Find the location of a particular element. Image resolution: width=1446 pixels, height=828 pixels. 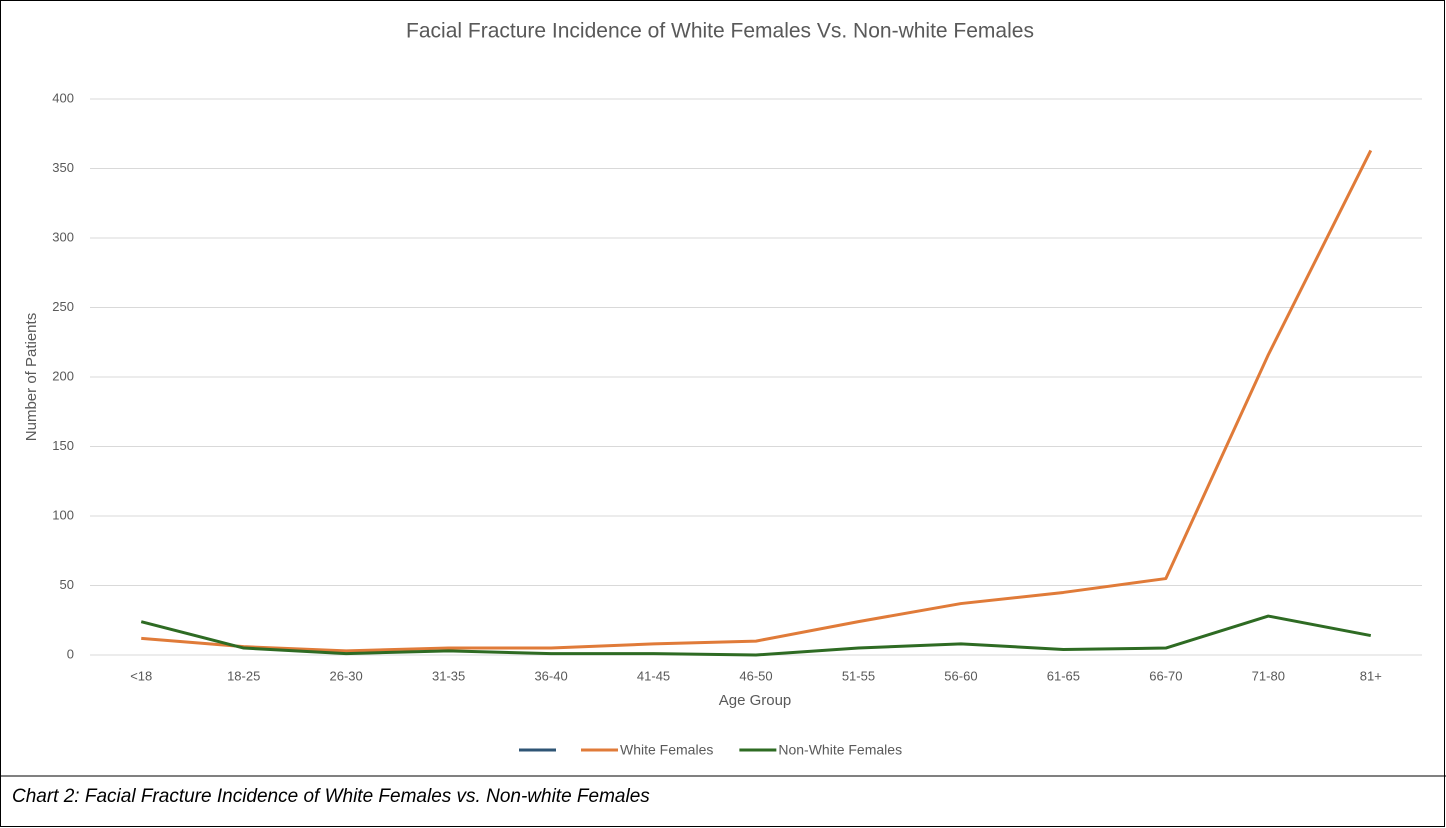

x-tick-label: 71-80 is located at coordinates (1268, 675).